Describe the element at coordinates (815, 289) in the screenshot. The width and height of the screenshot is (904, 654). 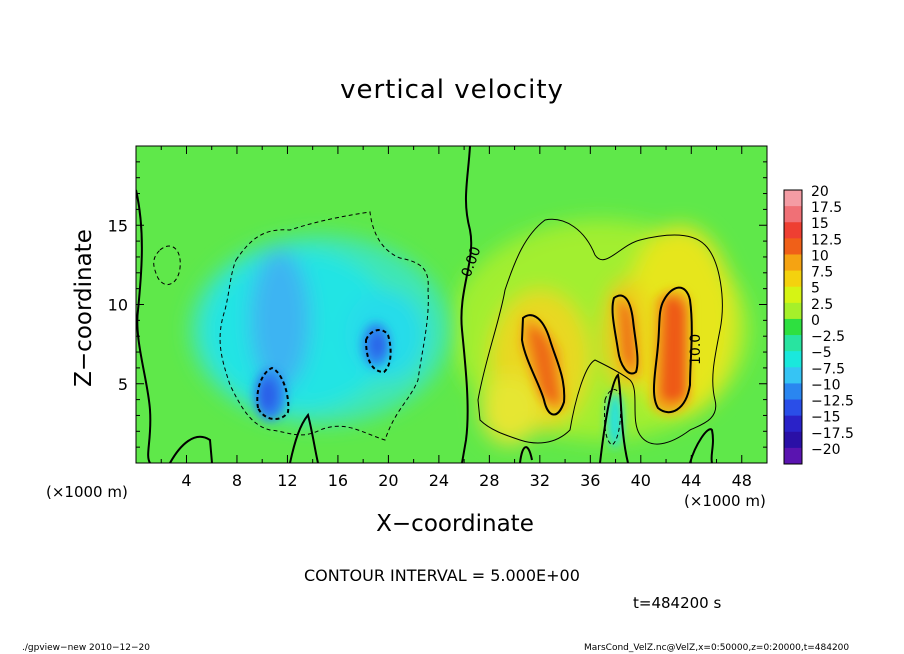
I see `colorbar-label: 5` at that location.